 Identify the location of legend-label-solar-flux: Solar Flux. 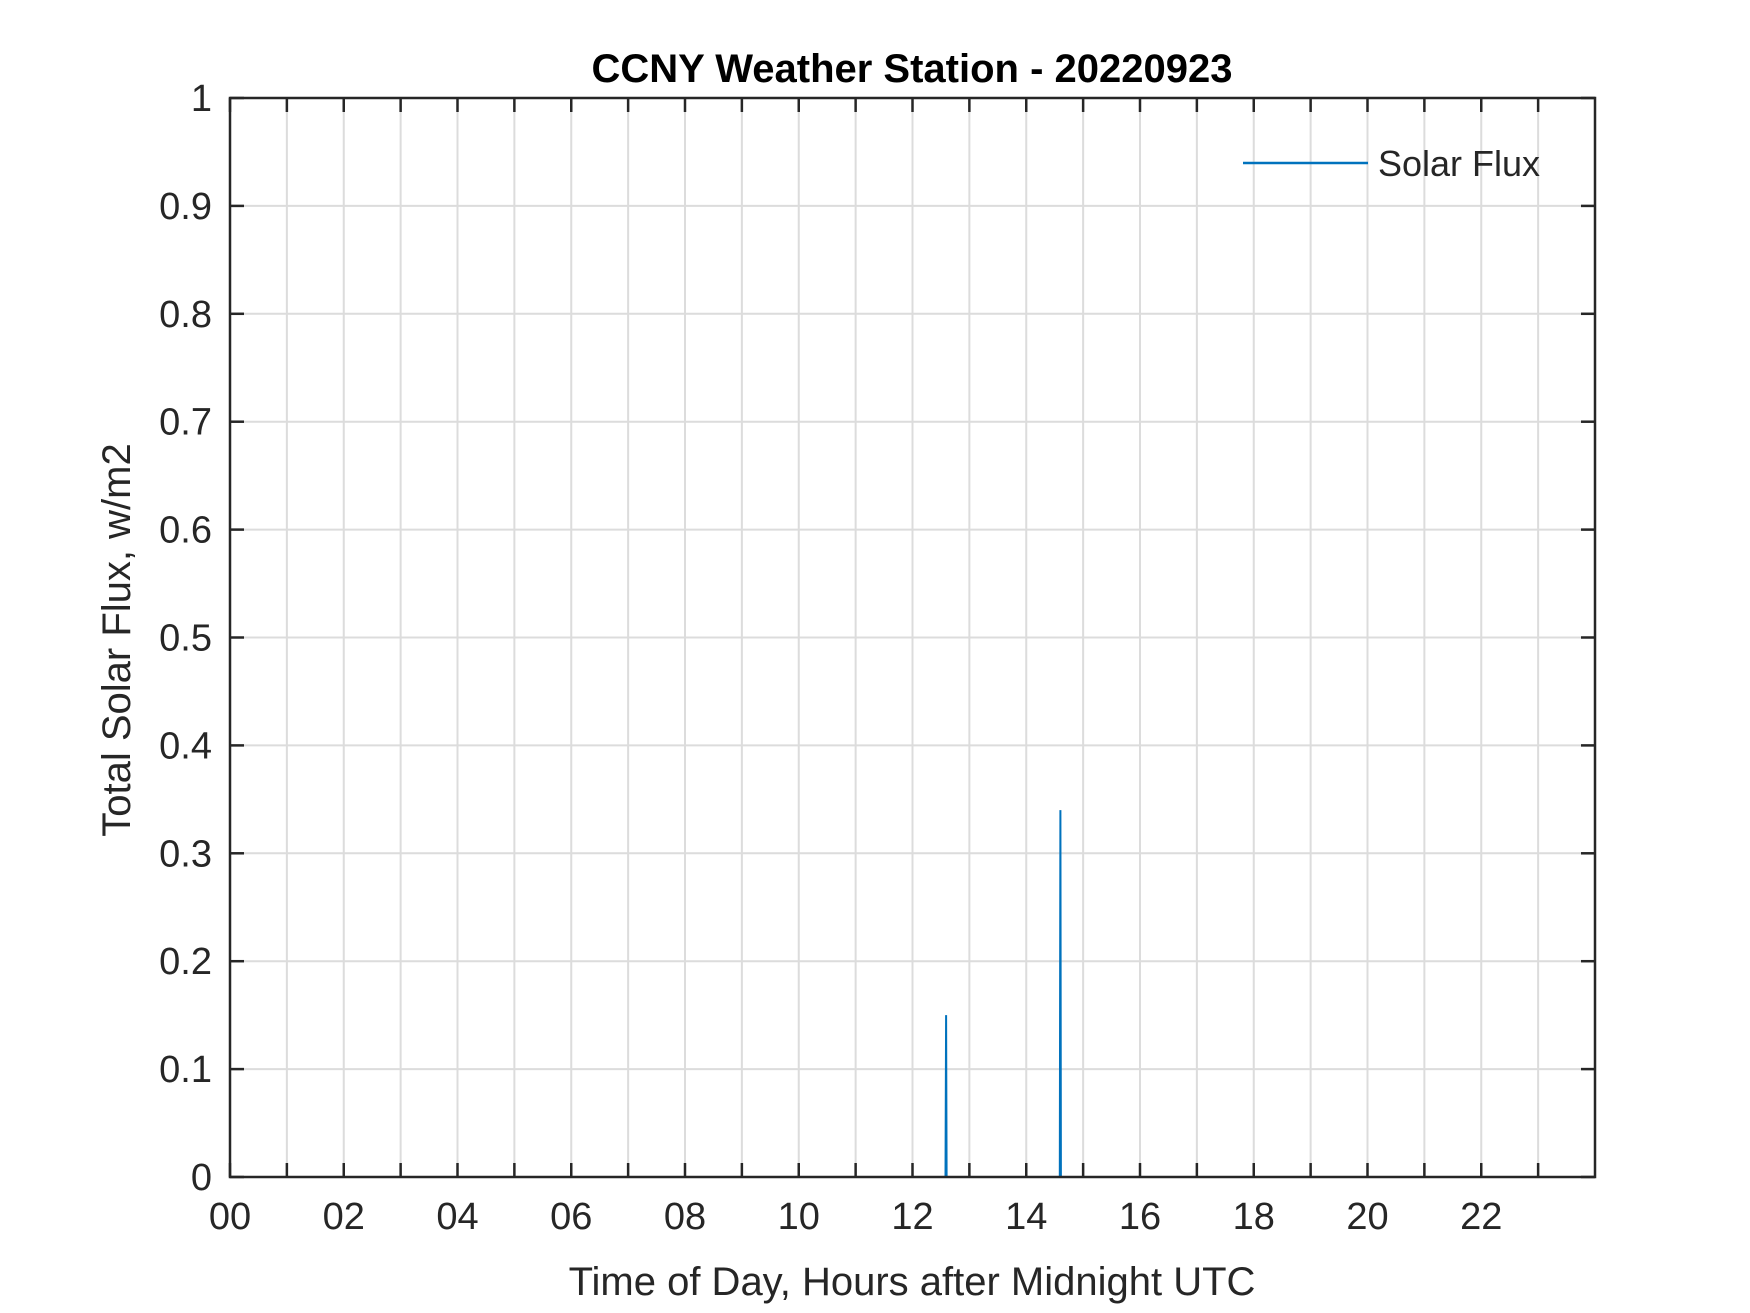
(1459, 163).